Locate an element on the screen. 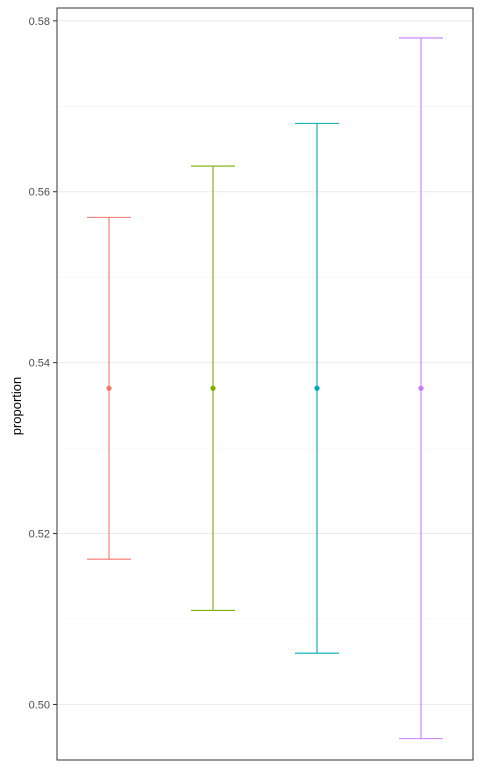  y-tick-label-2: 0.54 is located at coordinates (39, 364).